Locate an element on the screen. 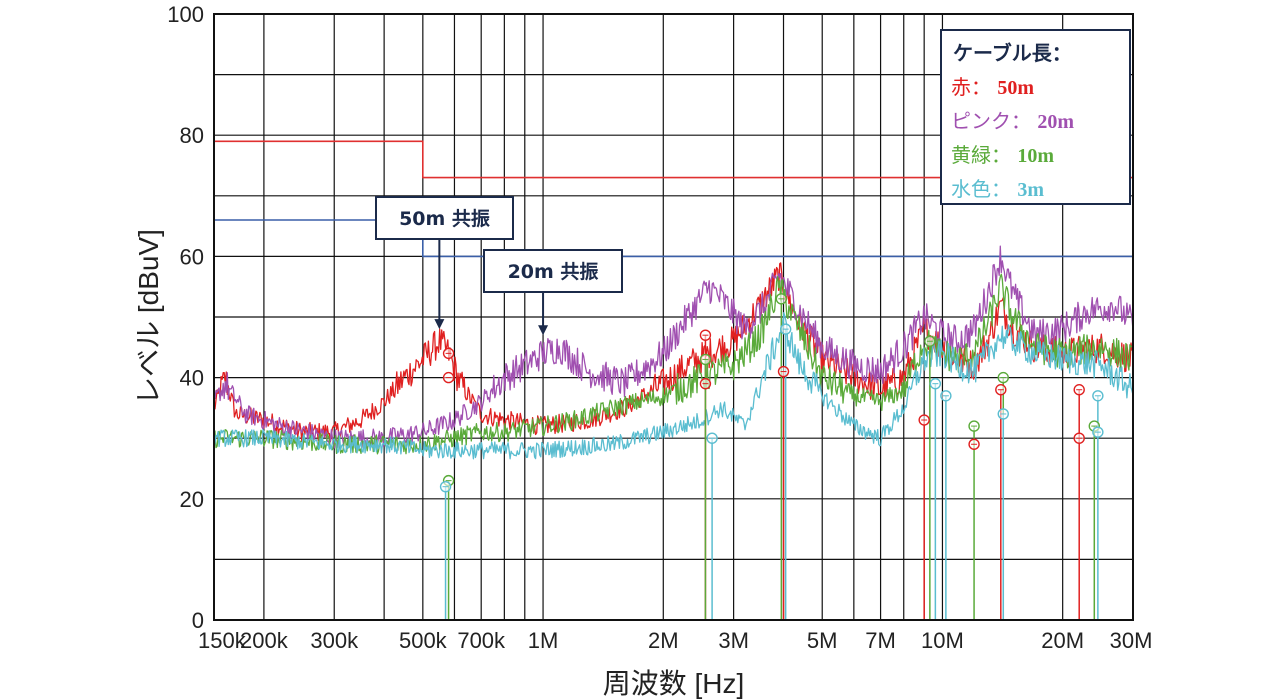 The width and height of the screenshot is (1284, 700). callout-1: 20m 共振 is located at coordinates (553, 292).